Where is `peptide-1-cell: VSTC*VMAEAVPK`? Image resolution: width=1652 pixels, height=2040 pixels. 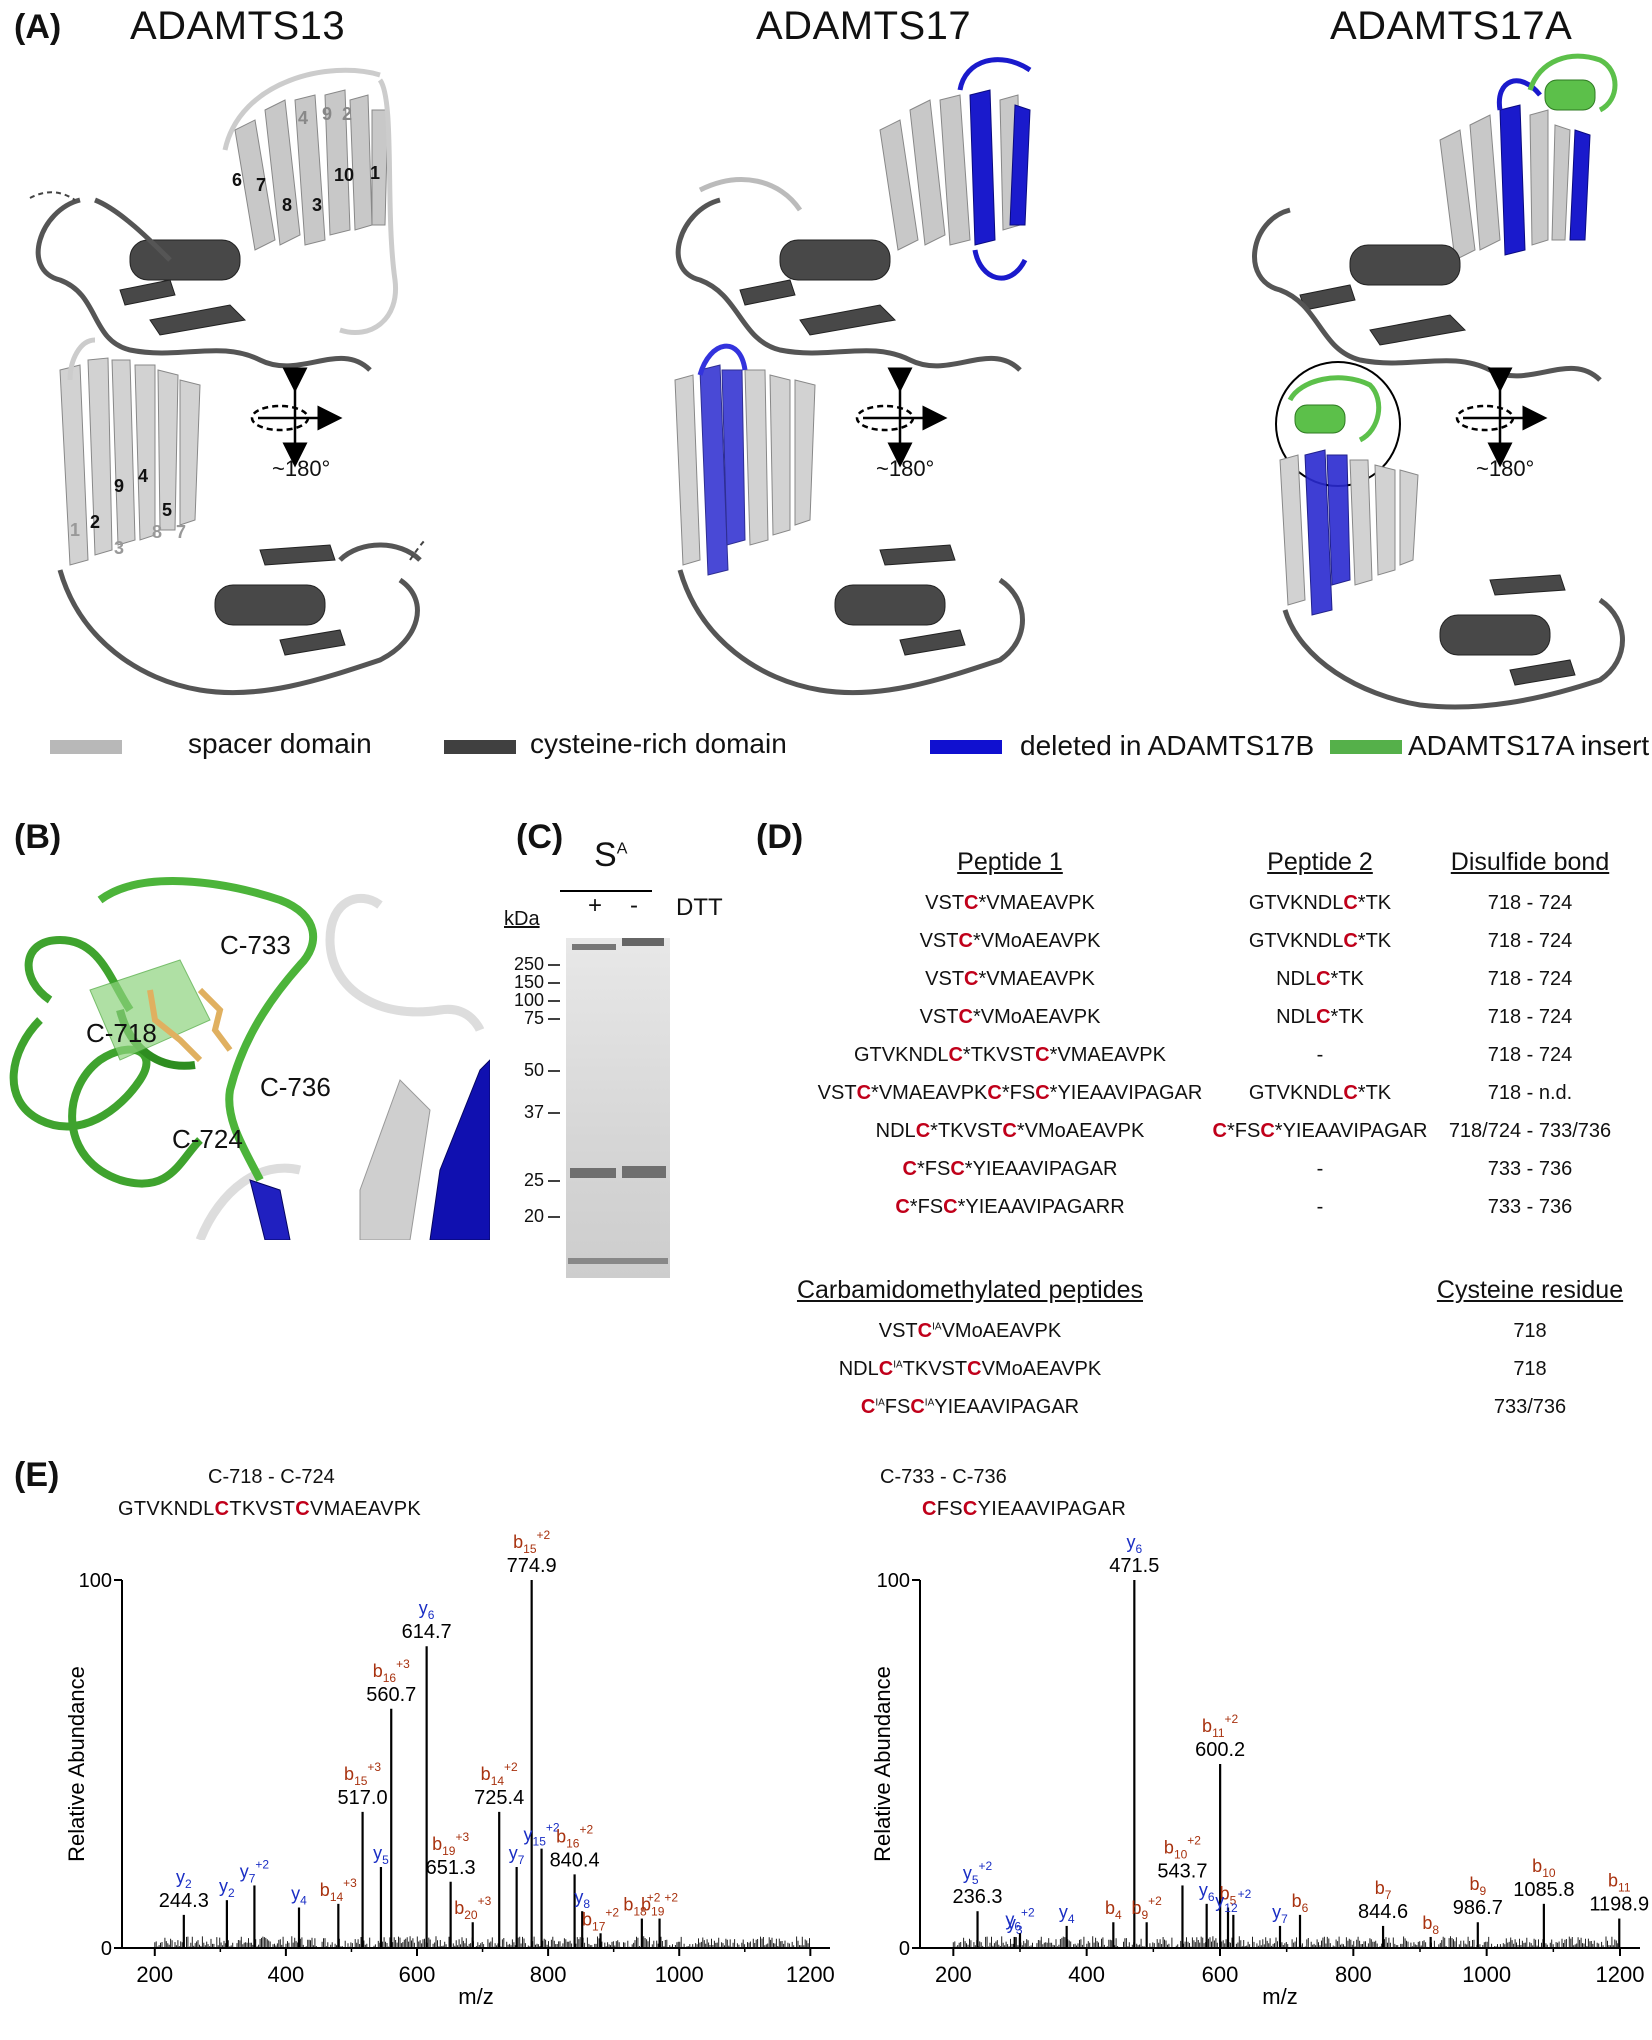 peptide-1-cell: VSTC*VMAEAVPK is located at coordinates (1010, 903).